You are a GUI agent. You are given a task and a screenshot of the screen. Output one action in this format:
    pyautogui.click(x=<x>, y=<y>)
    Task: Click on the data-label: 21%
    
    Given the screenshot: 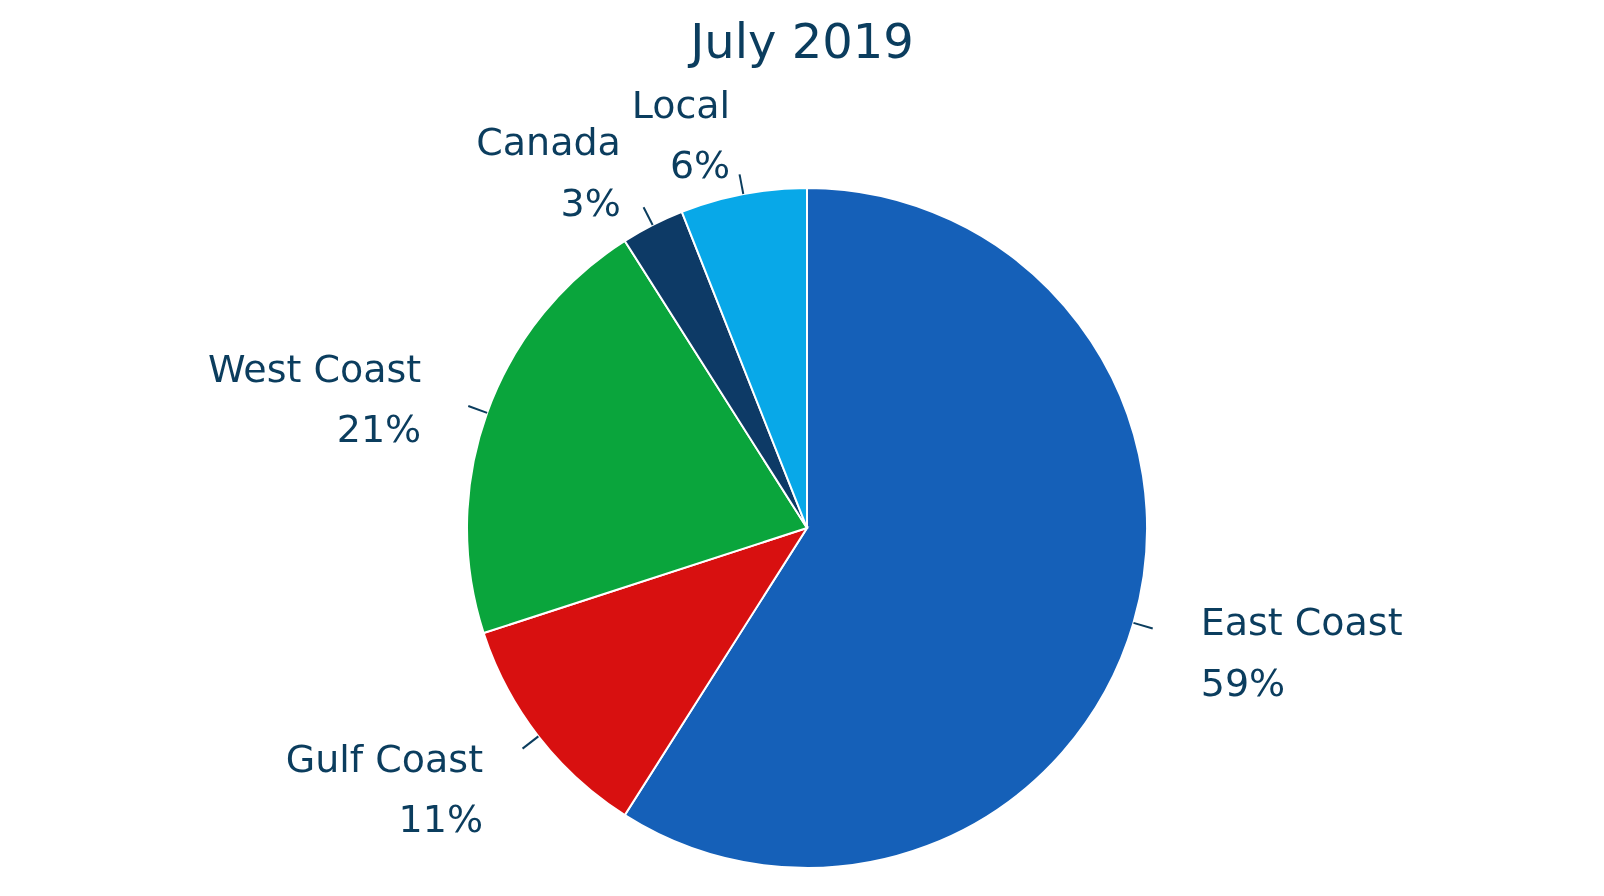 What is the action you would take?
    pyautogui.click(x=379, y=429)
    